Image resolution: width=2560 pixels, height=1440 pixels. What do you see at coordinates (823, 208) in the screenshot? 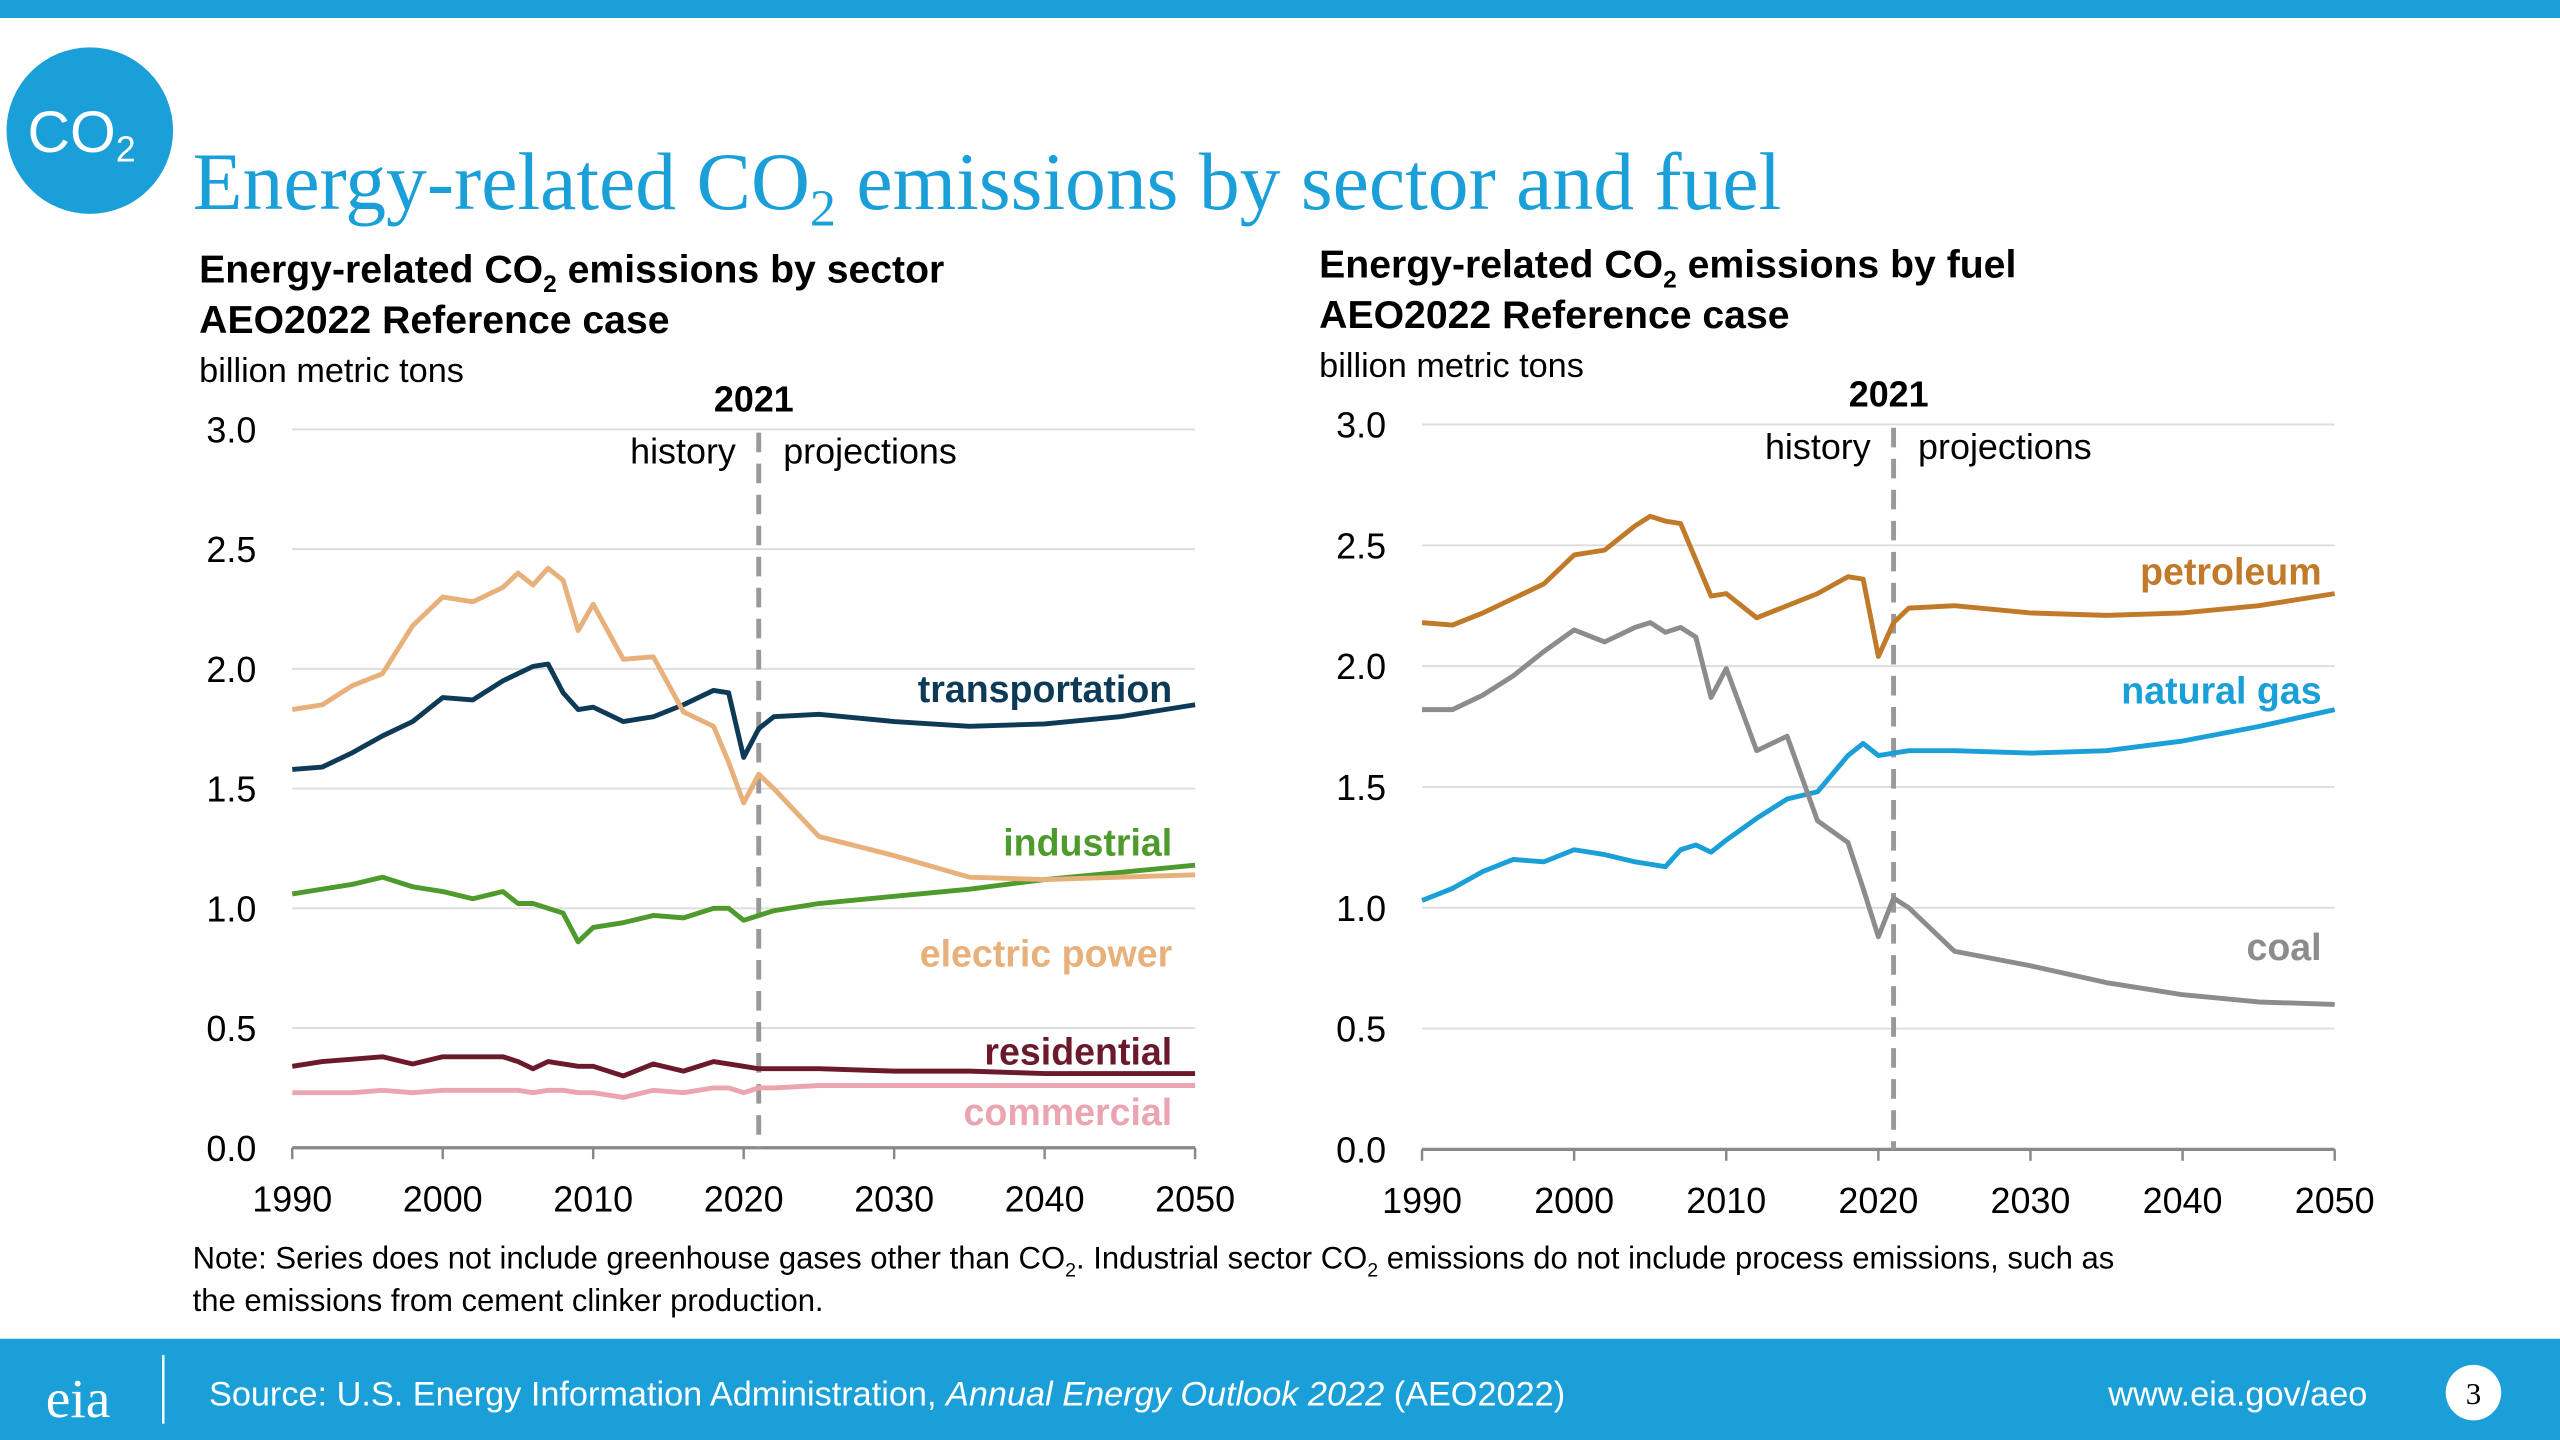
I see `title-sub: 2` at bounding box center [823, 208].